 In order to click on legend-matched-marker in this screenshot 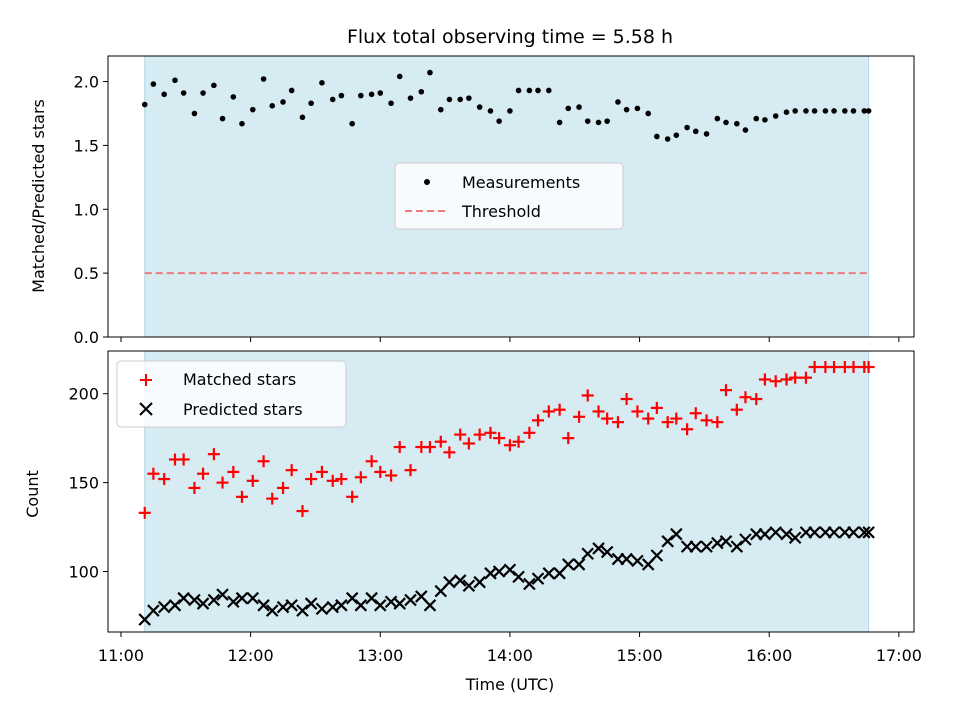, I will do `click(146, 380)`.